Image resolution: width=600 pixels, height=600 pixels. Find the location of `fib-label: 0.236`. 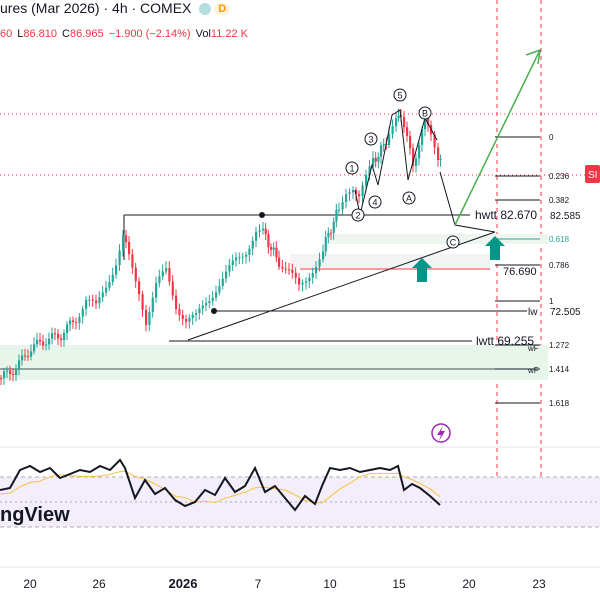

fib-label: 0.236 is located at coordinates (559, 176).